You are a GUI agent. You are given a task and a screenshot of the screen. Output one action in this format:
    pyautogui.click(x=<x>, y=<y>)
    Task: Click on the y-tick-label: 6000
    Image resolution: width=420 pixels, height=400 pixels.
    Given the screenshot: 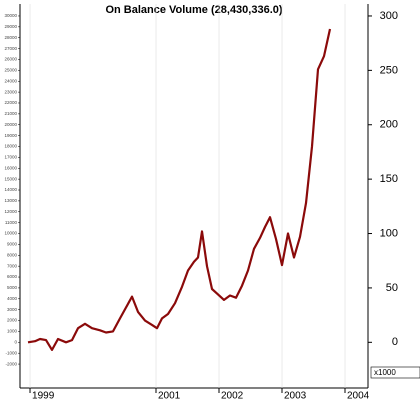 What is the action you would take?
    pyautogui.click(x=12, y=276)
    